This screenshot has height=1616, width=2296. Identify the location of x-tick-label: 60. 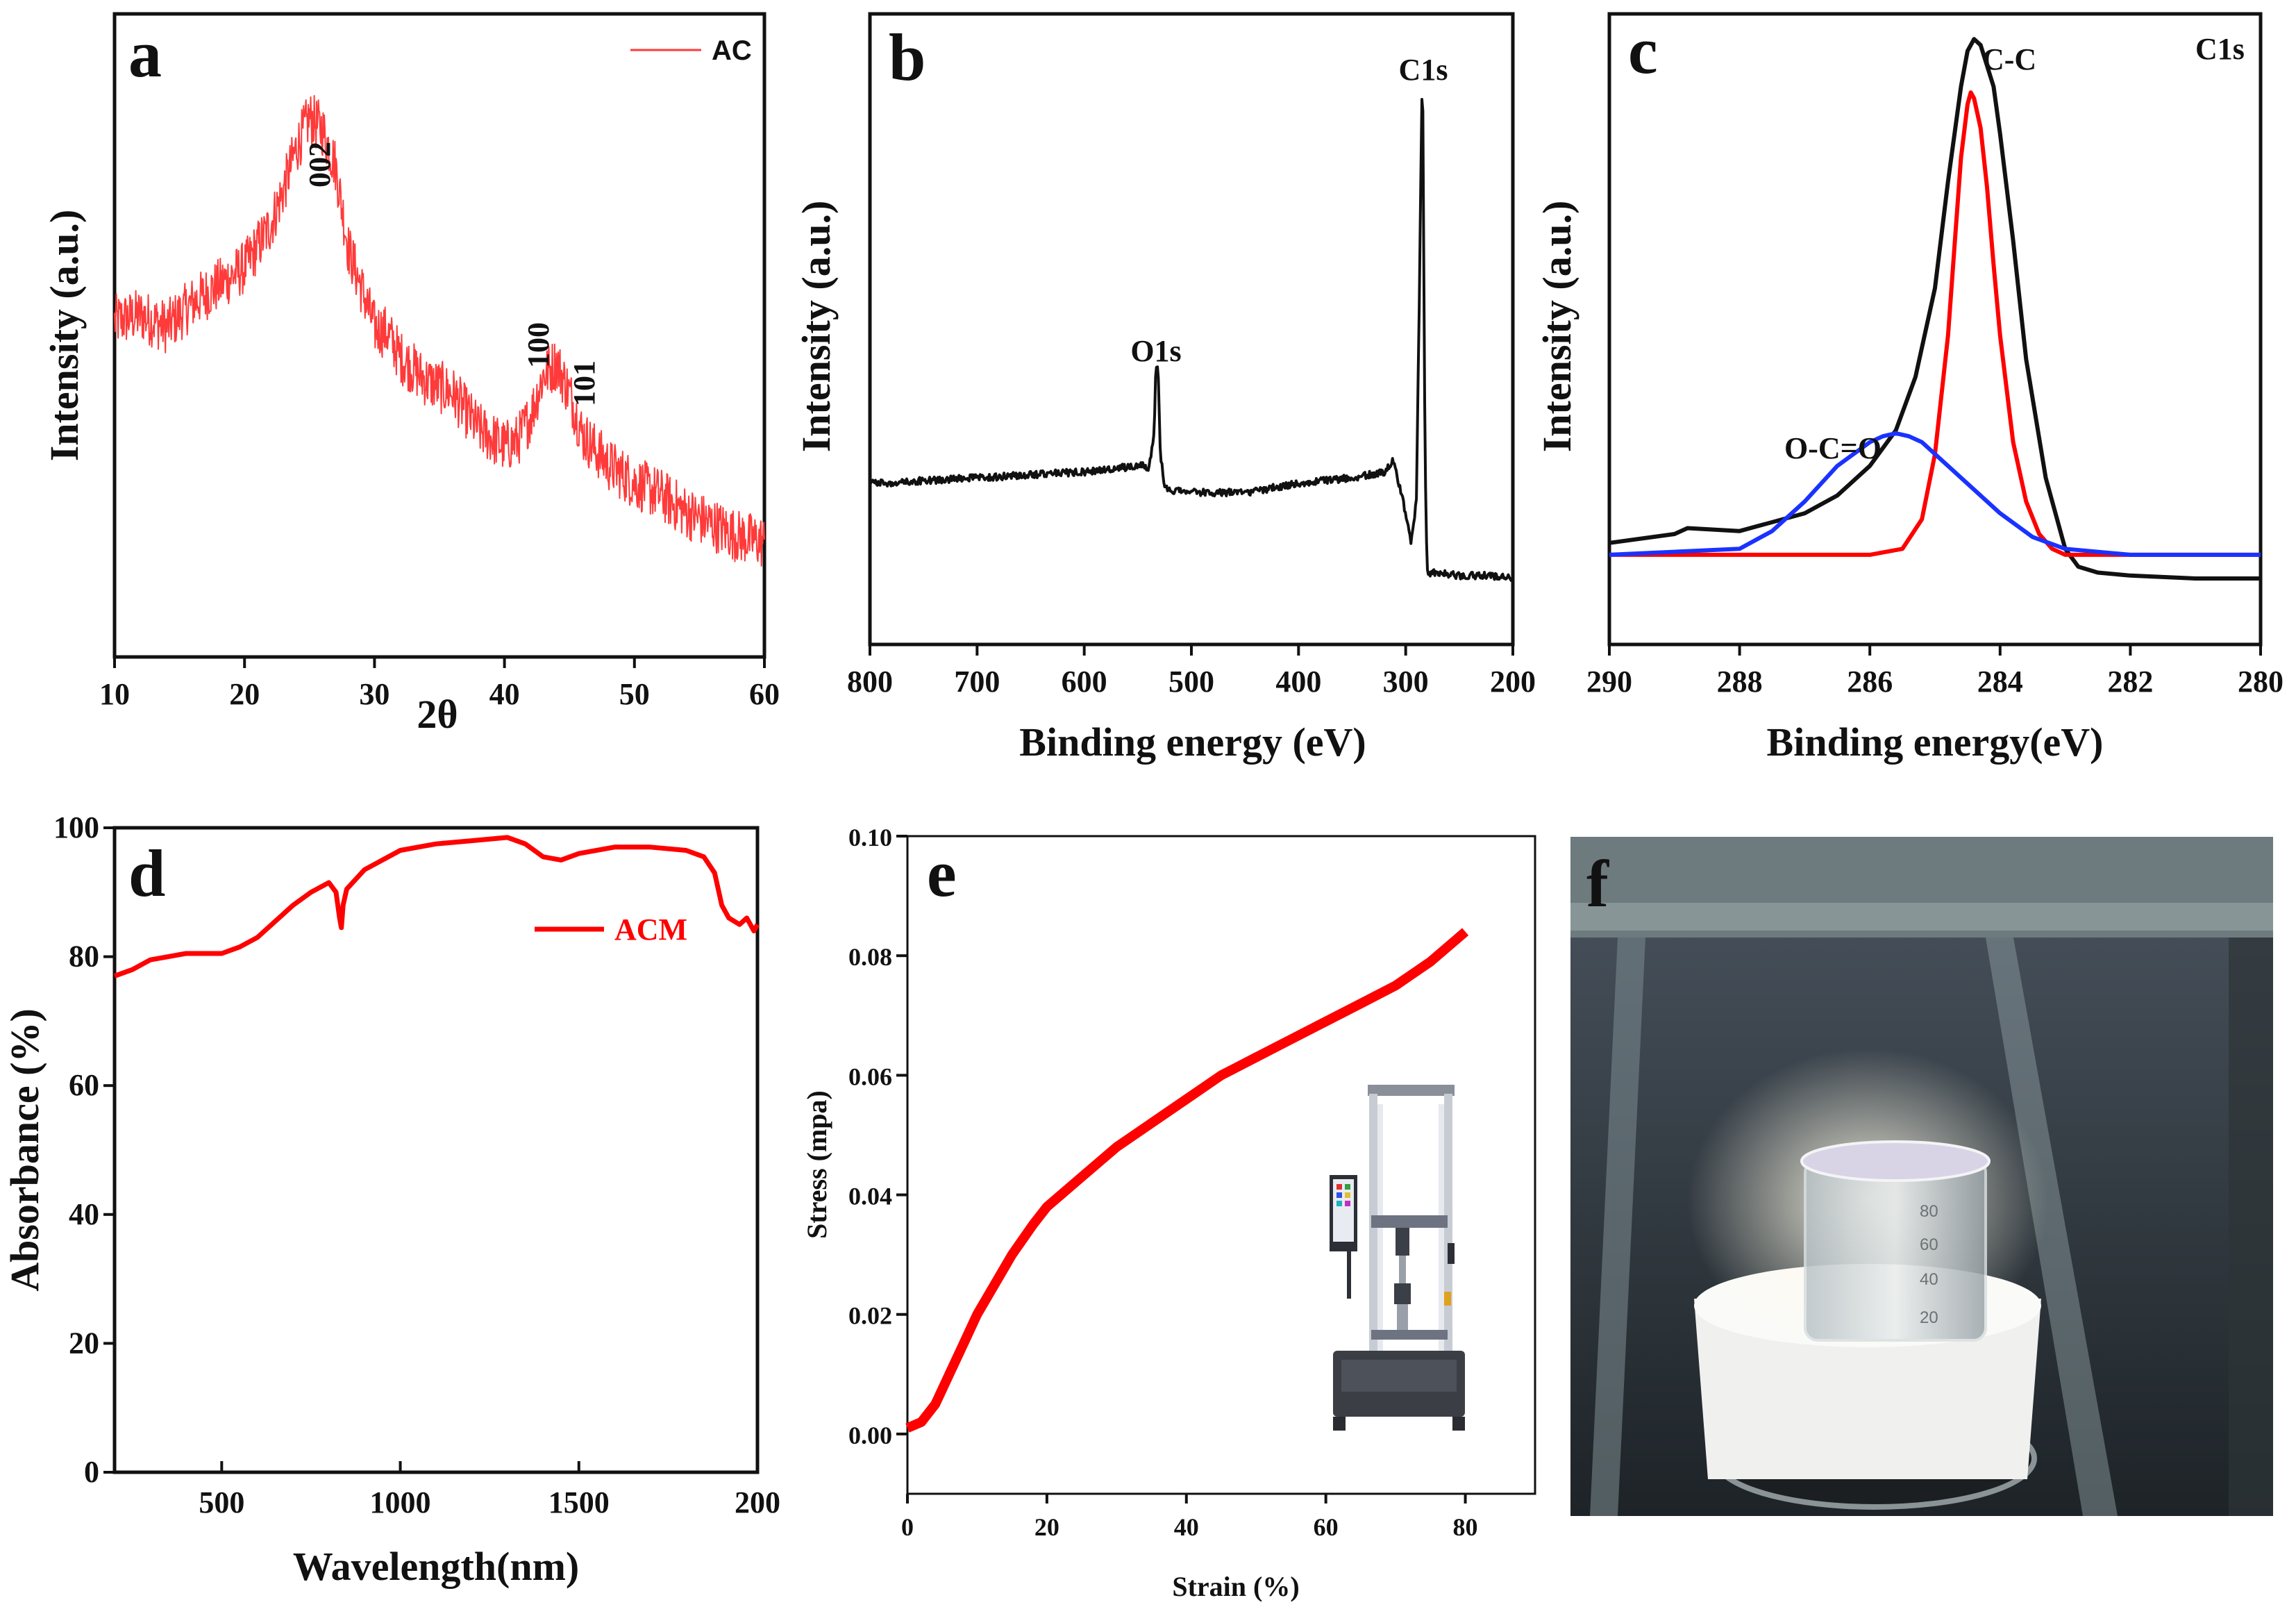
(1326, 1527).